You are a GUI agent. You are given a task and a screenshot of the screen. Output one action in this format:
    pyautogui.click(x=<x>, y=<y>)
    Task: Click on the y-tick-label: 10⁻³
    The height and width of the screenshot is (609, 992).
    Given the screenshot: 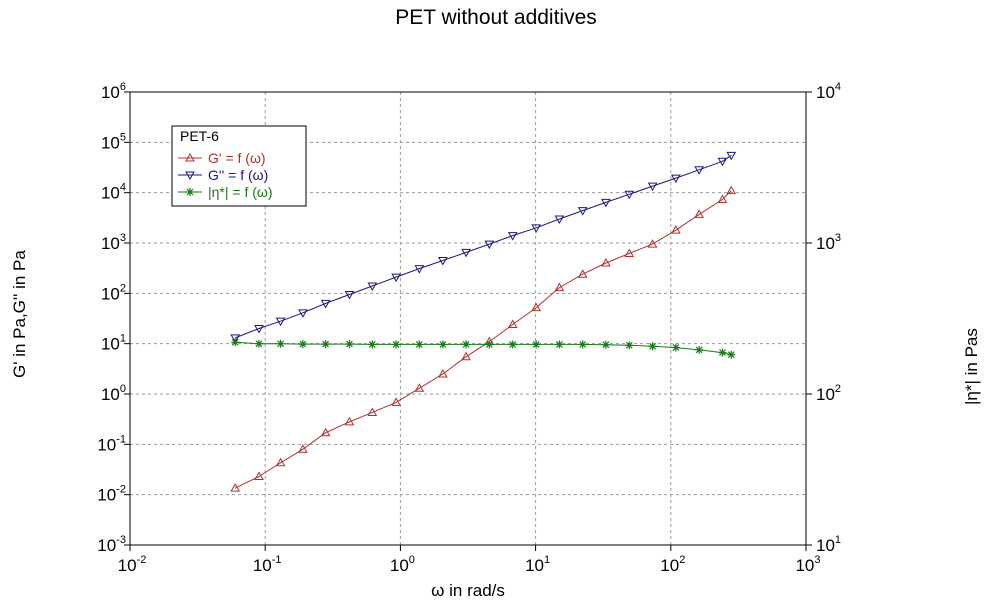 What is the action you would take?
    pyautogui.click(x=111, y=544)
    